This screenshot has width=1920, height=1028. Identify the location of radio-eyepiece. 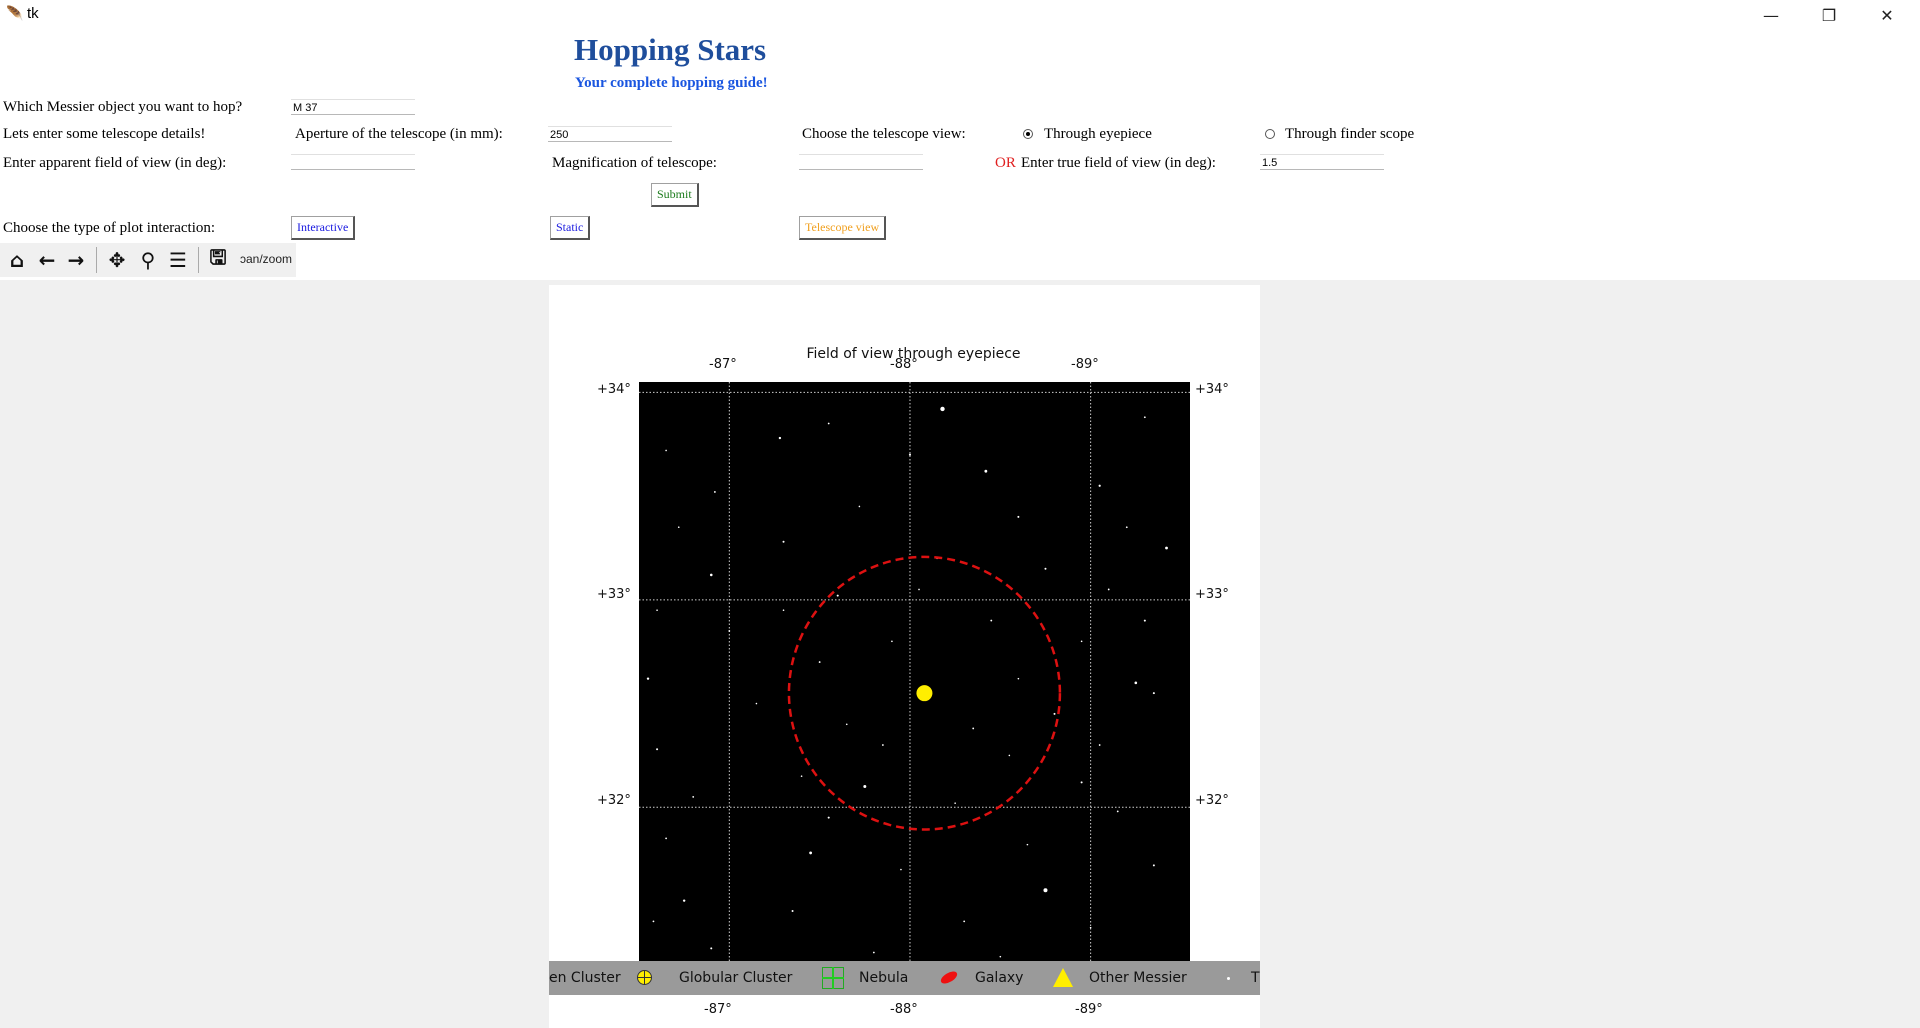
(1028, 134).